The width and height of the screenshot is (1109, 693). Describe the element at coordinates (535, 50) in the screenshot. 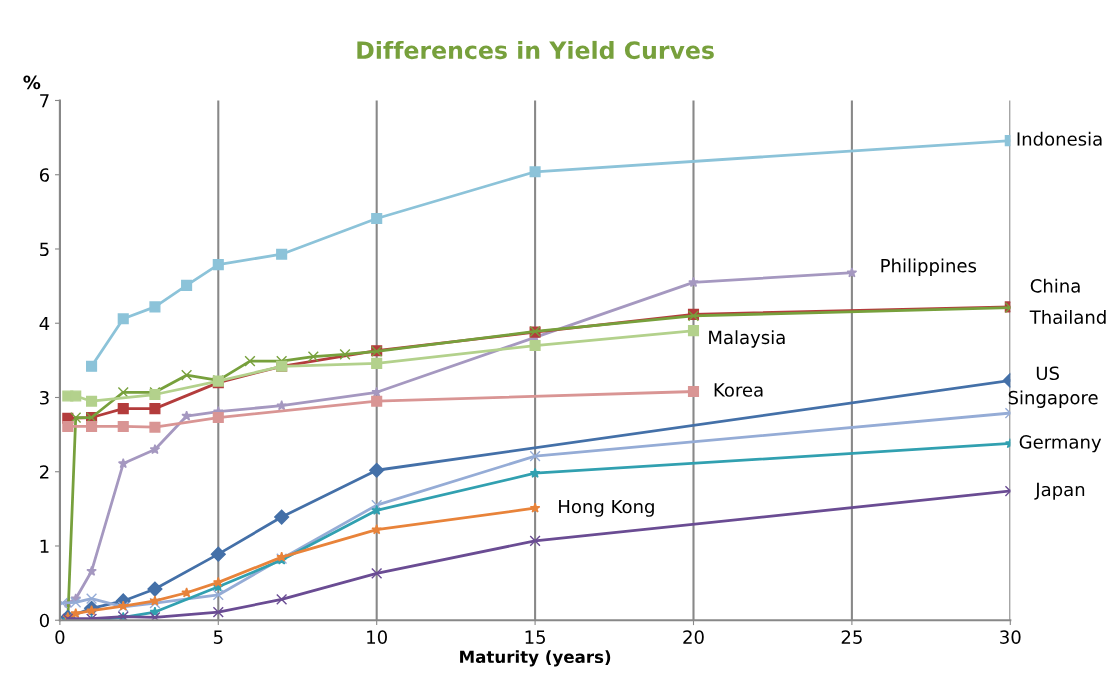

I see `chart-title: Differences in Yield Curves` at that location.